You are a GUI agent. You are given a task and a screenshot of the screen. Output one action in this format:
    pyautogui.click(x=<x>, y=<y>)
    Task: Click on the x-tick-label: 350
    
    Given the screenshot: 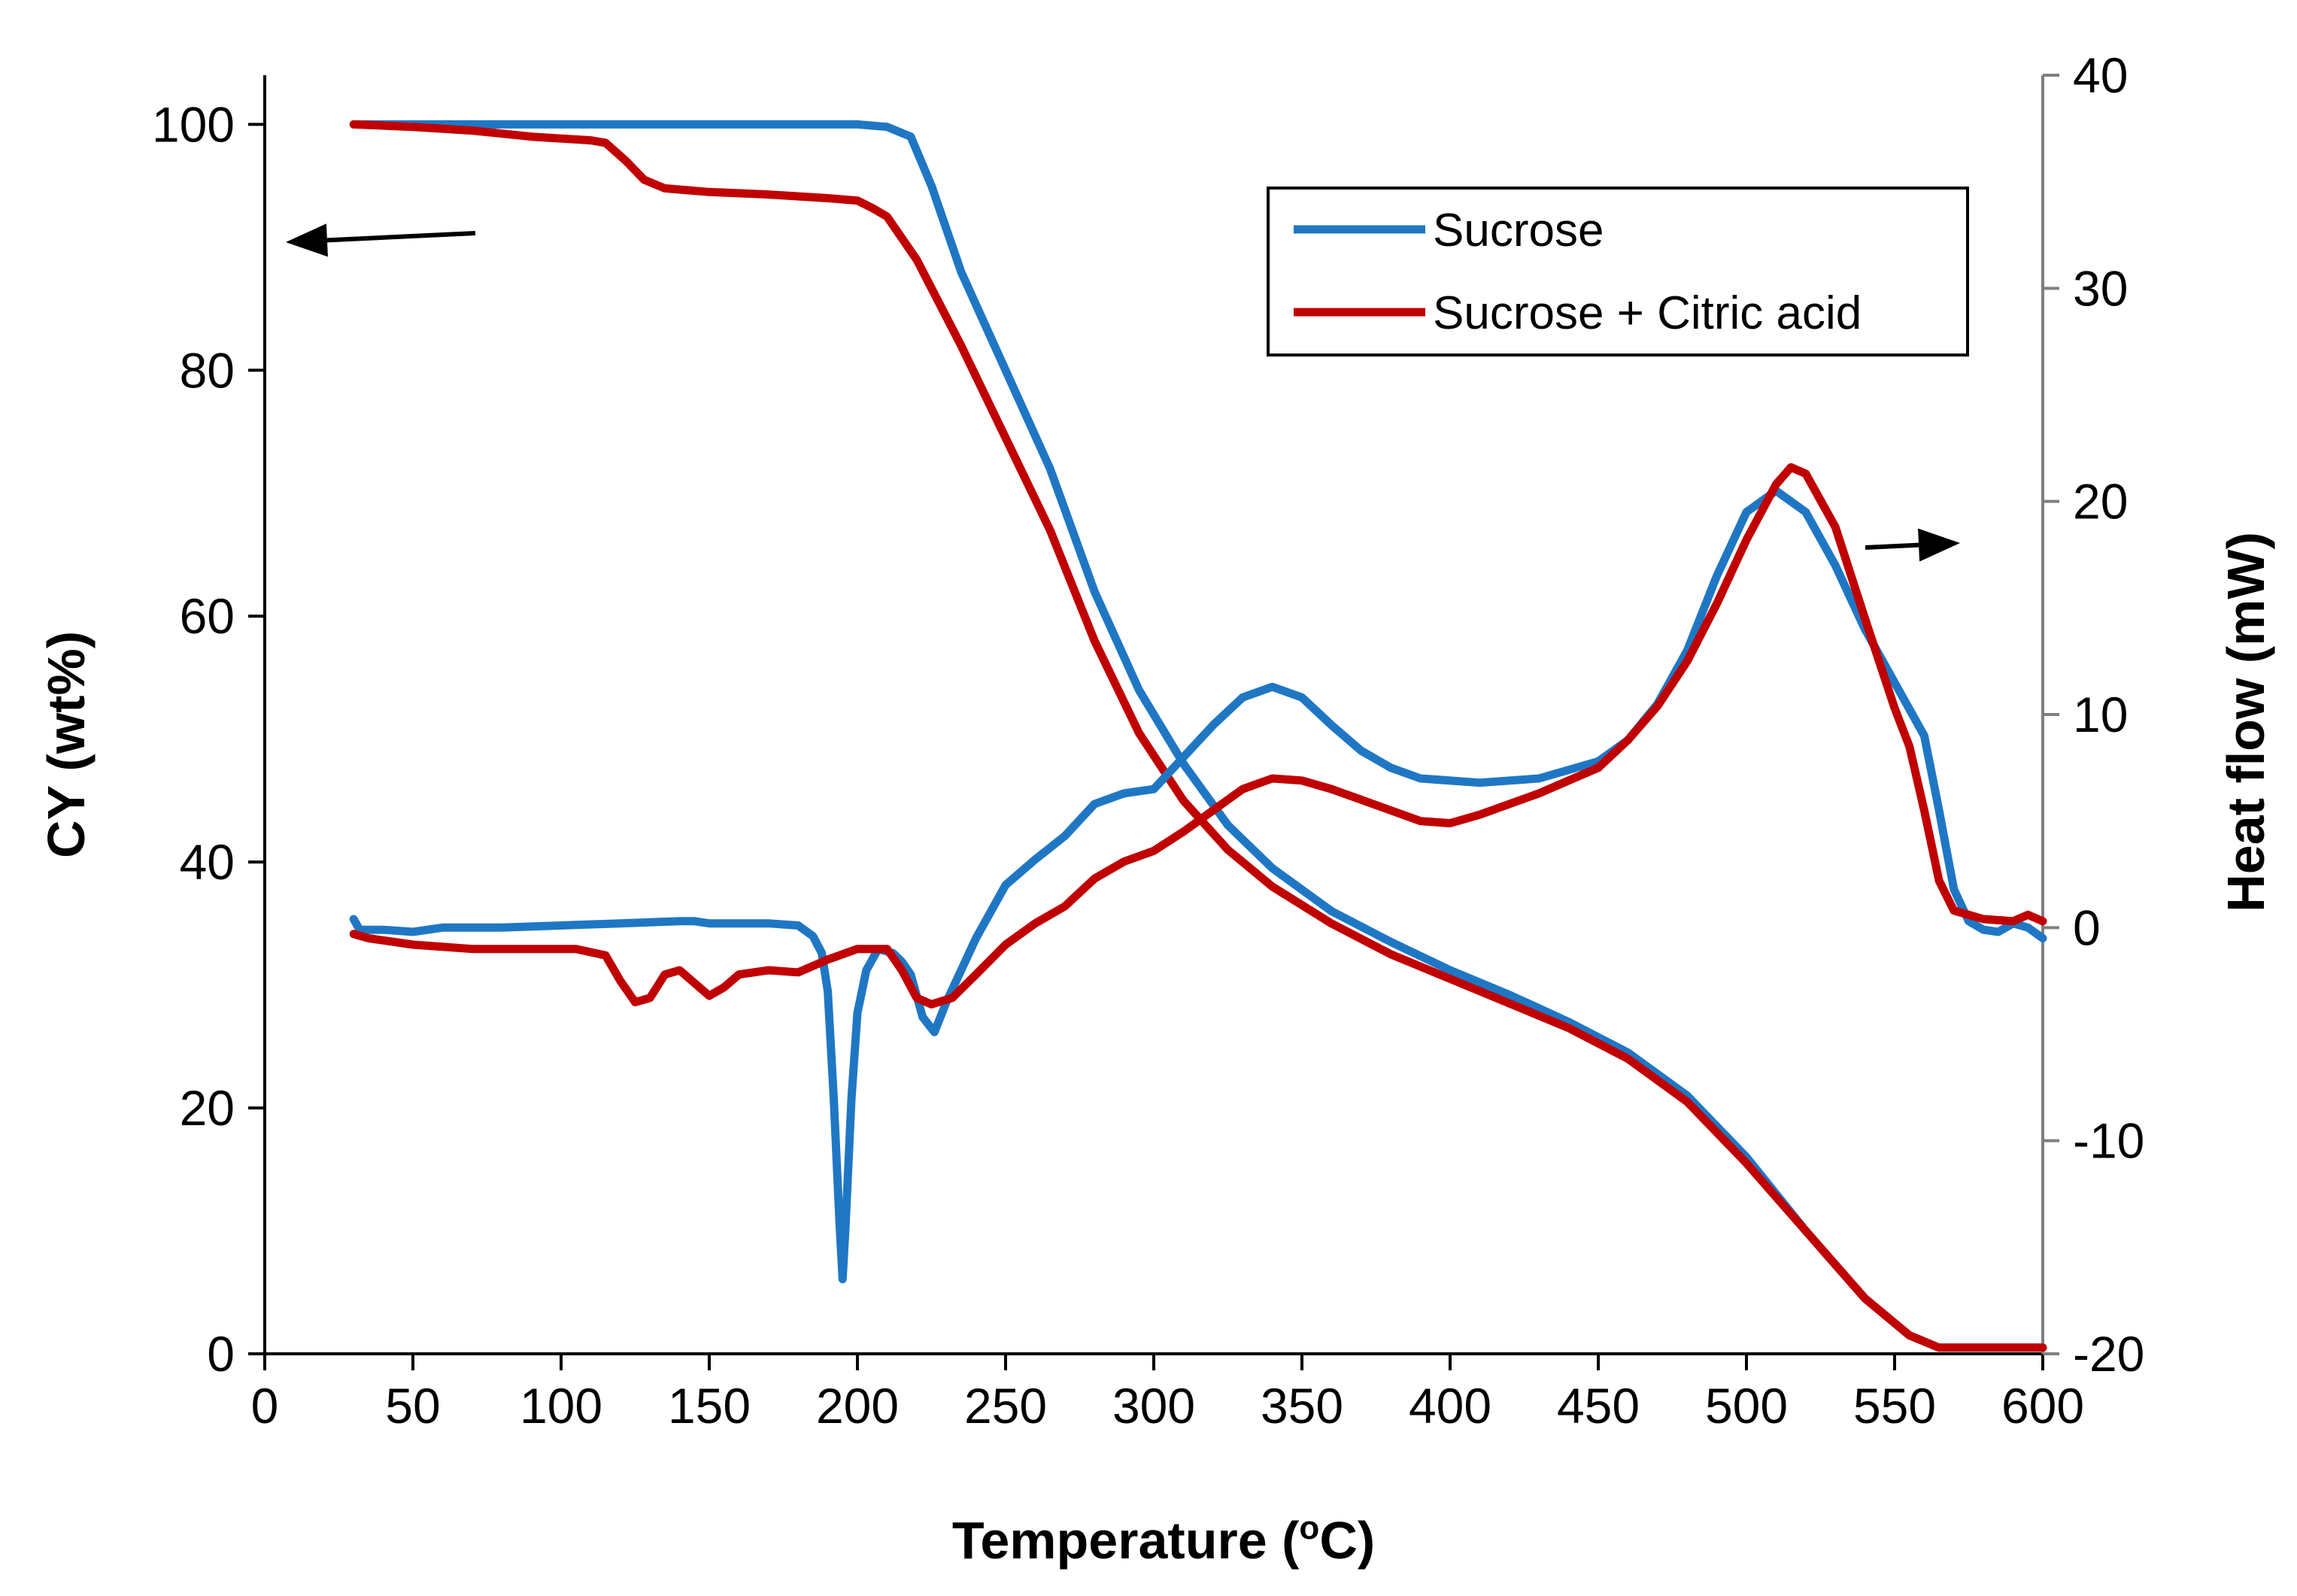 What is the action you would take?
    pyautogui.click(x=1302, y=1406)
    